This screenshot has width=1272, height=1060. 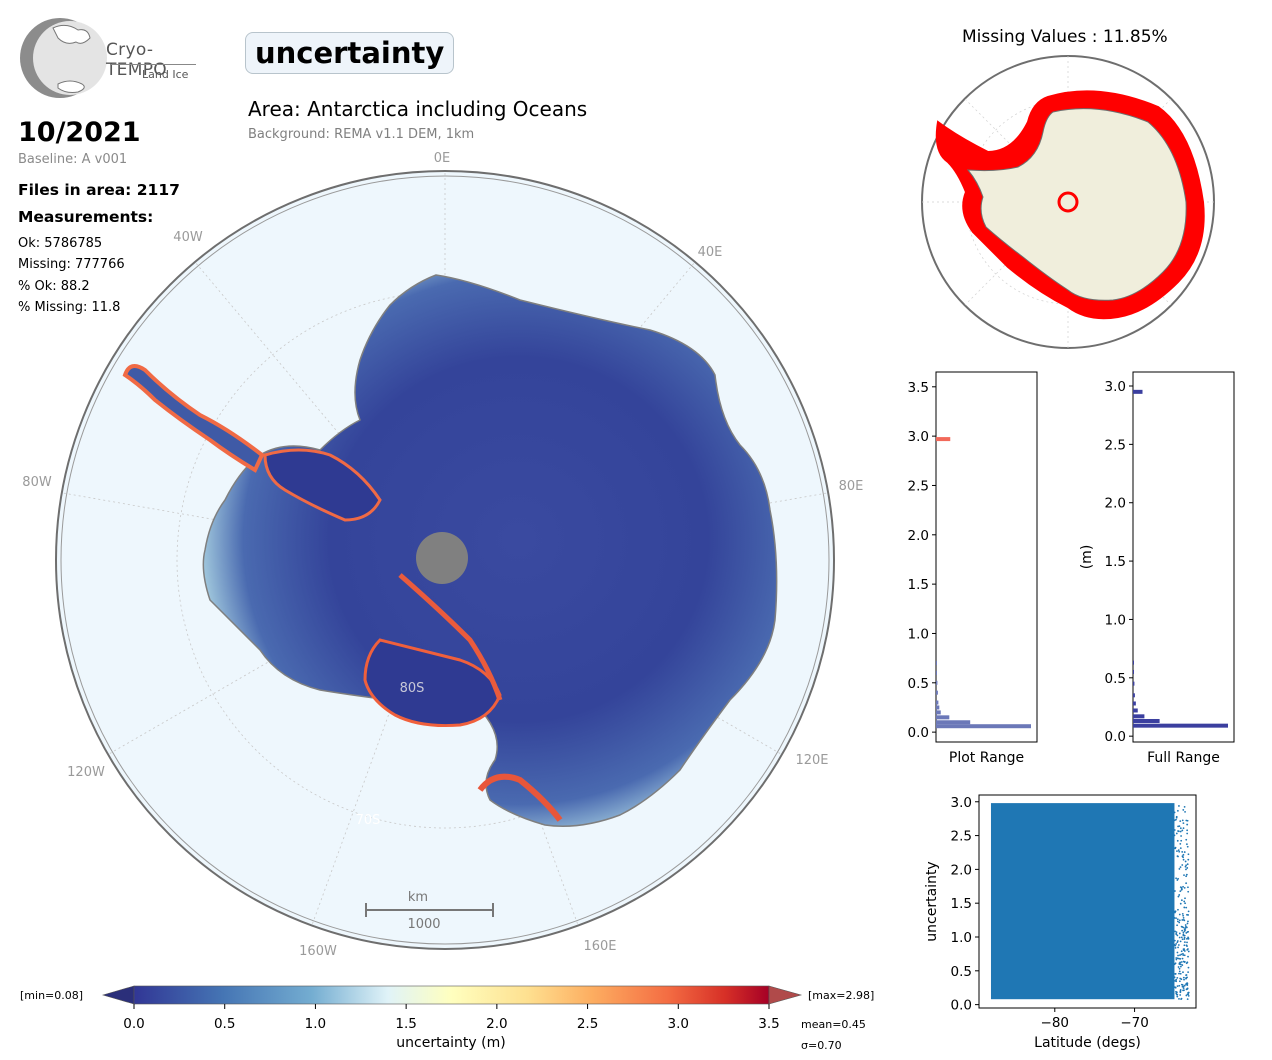 What do you see at coordinates (520, 797) in the screenshot?
I see `coastal-high-uncertainty` at bounding box center [520, 797].